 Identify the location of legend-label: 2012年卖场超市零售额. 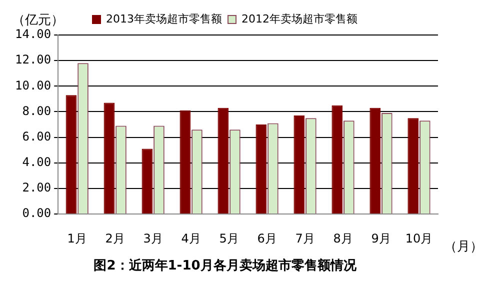
(300, 19).